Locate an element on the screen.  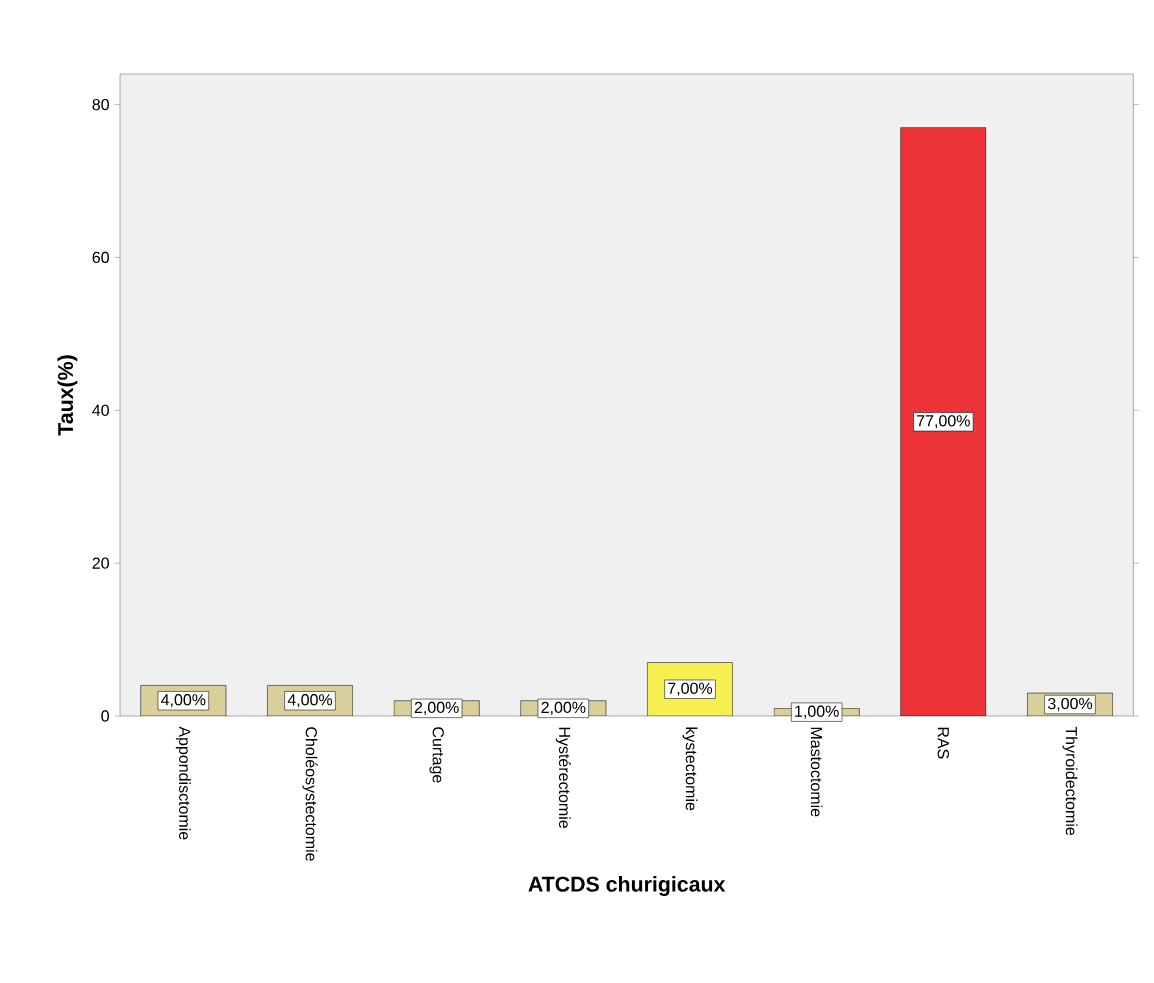
y-tick-label: 60 is located at coordinates (100, 257).